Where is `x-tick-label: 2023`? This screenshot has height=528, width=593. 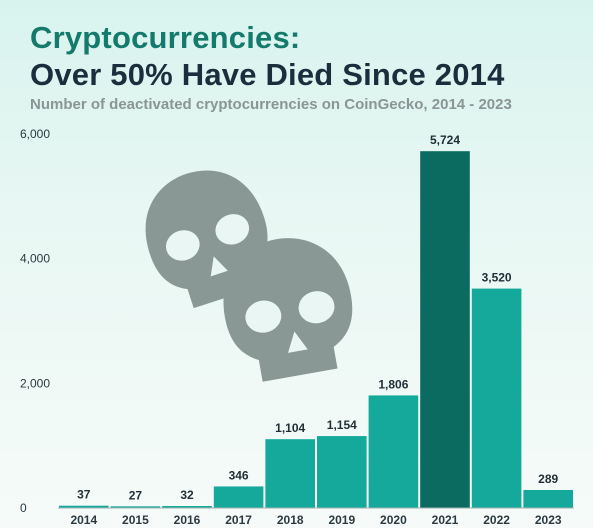
x-tick-label: 2023 is located at coordinates (548, 520).